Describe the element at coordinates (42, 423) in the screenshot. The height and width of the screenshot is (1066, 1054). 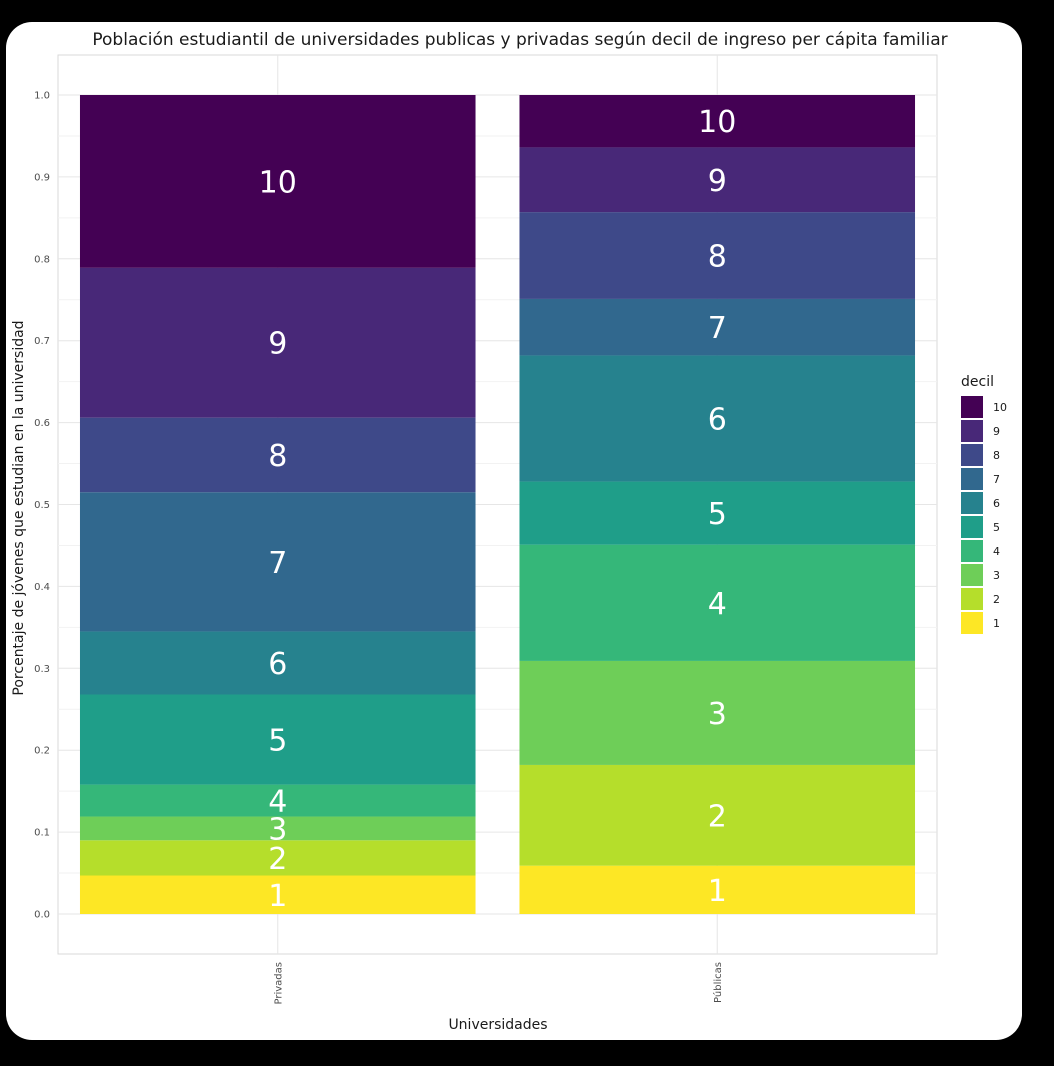
I see `y-tick-label: 0.6` at that location.